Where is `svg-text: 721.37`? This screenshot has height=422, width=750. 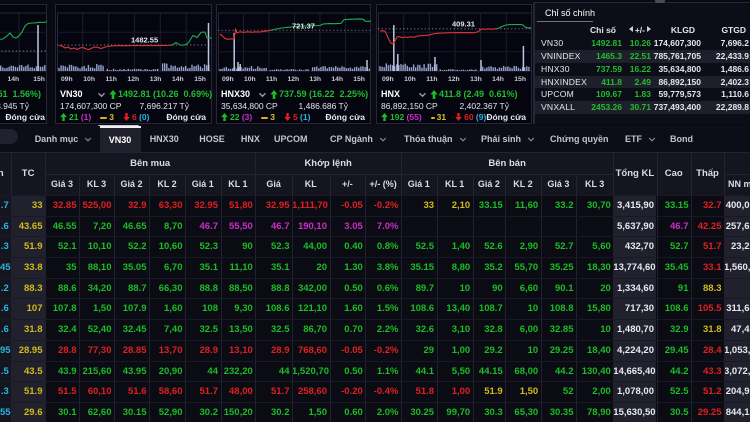
svg-text: 721.37 is located at coordinates (303, 26).